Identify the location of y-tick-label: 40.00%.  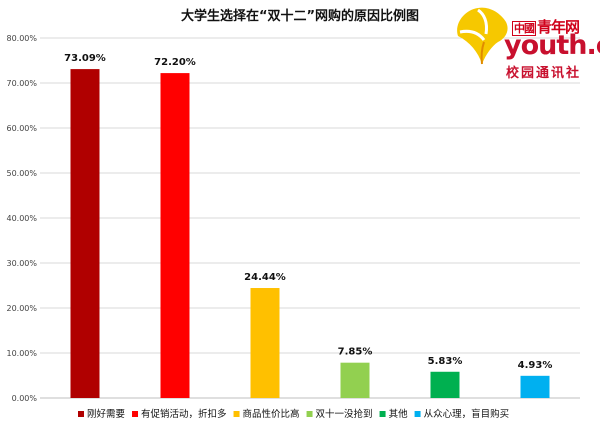
(21, 218).